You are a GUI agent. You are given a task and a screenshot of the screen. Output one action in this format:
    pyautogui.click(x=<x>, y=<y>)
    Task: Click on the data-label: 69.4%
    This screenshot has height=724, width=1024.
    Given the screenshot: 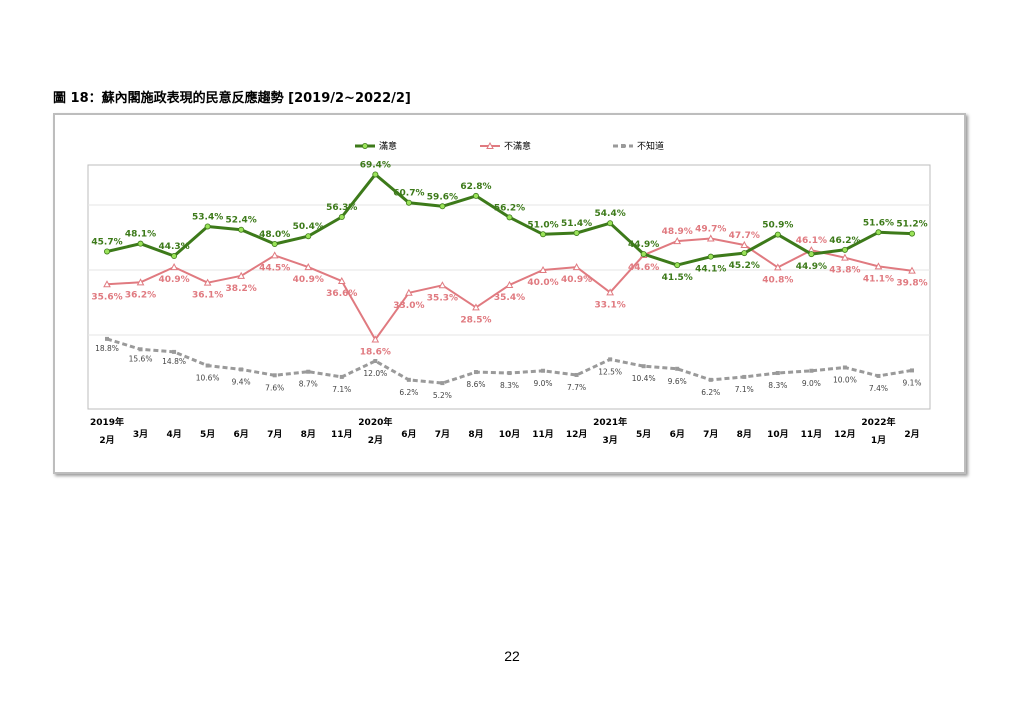 What is the action you would take?
    pyautogui.click(x=375, y=165)
    